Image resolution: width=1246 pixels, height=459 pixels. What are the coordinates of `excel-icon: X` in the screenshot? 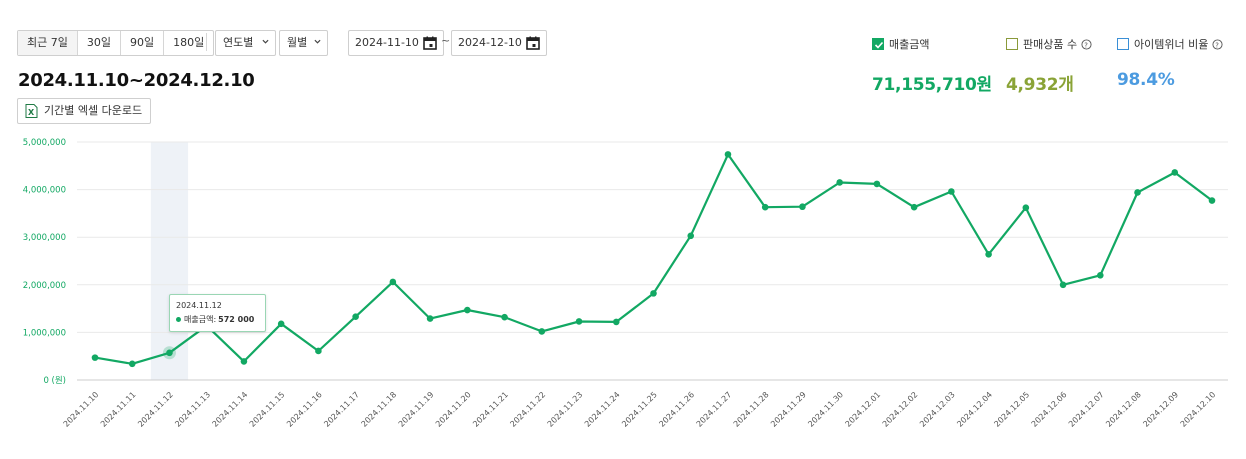 It's located at (31, 111).